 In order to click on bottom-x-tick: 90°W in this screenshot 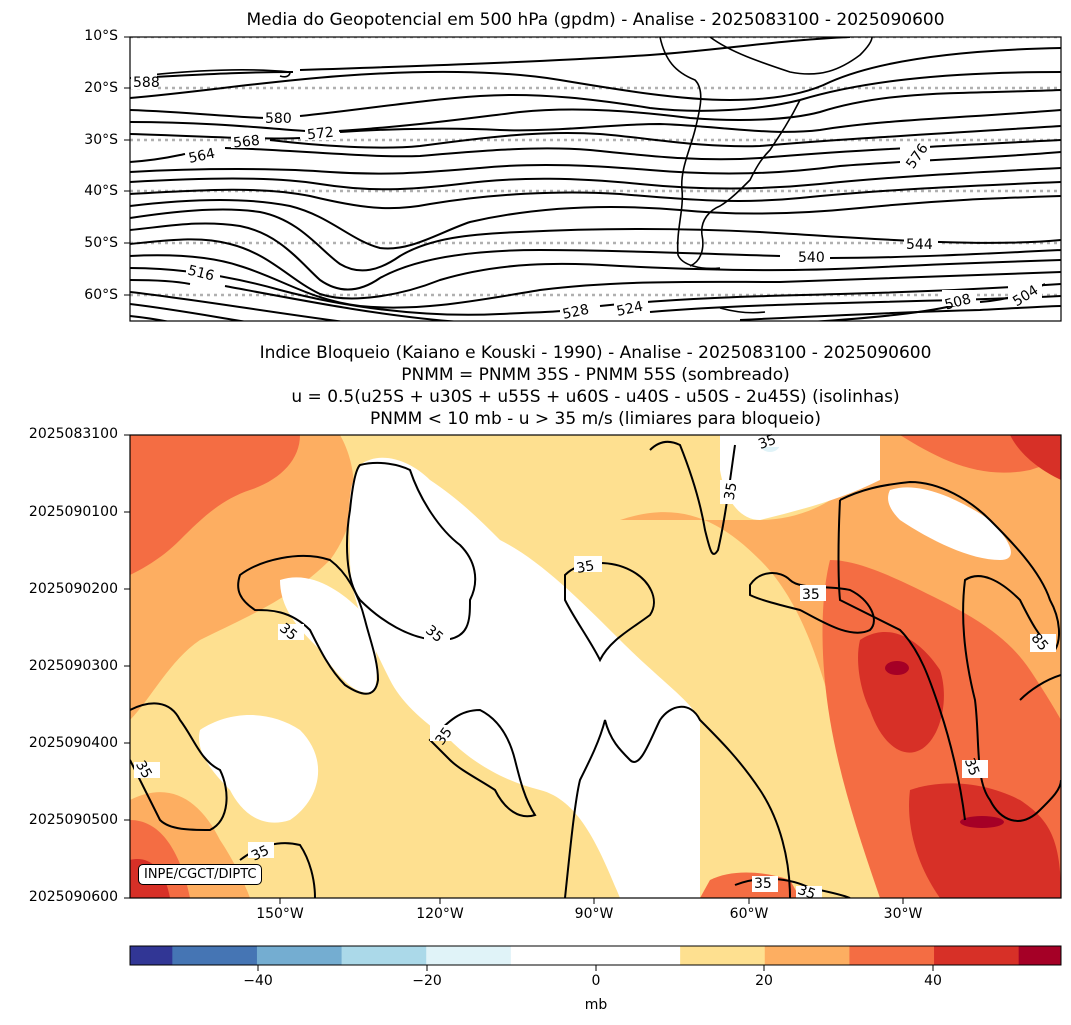, I will do `click(594, 914)`.